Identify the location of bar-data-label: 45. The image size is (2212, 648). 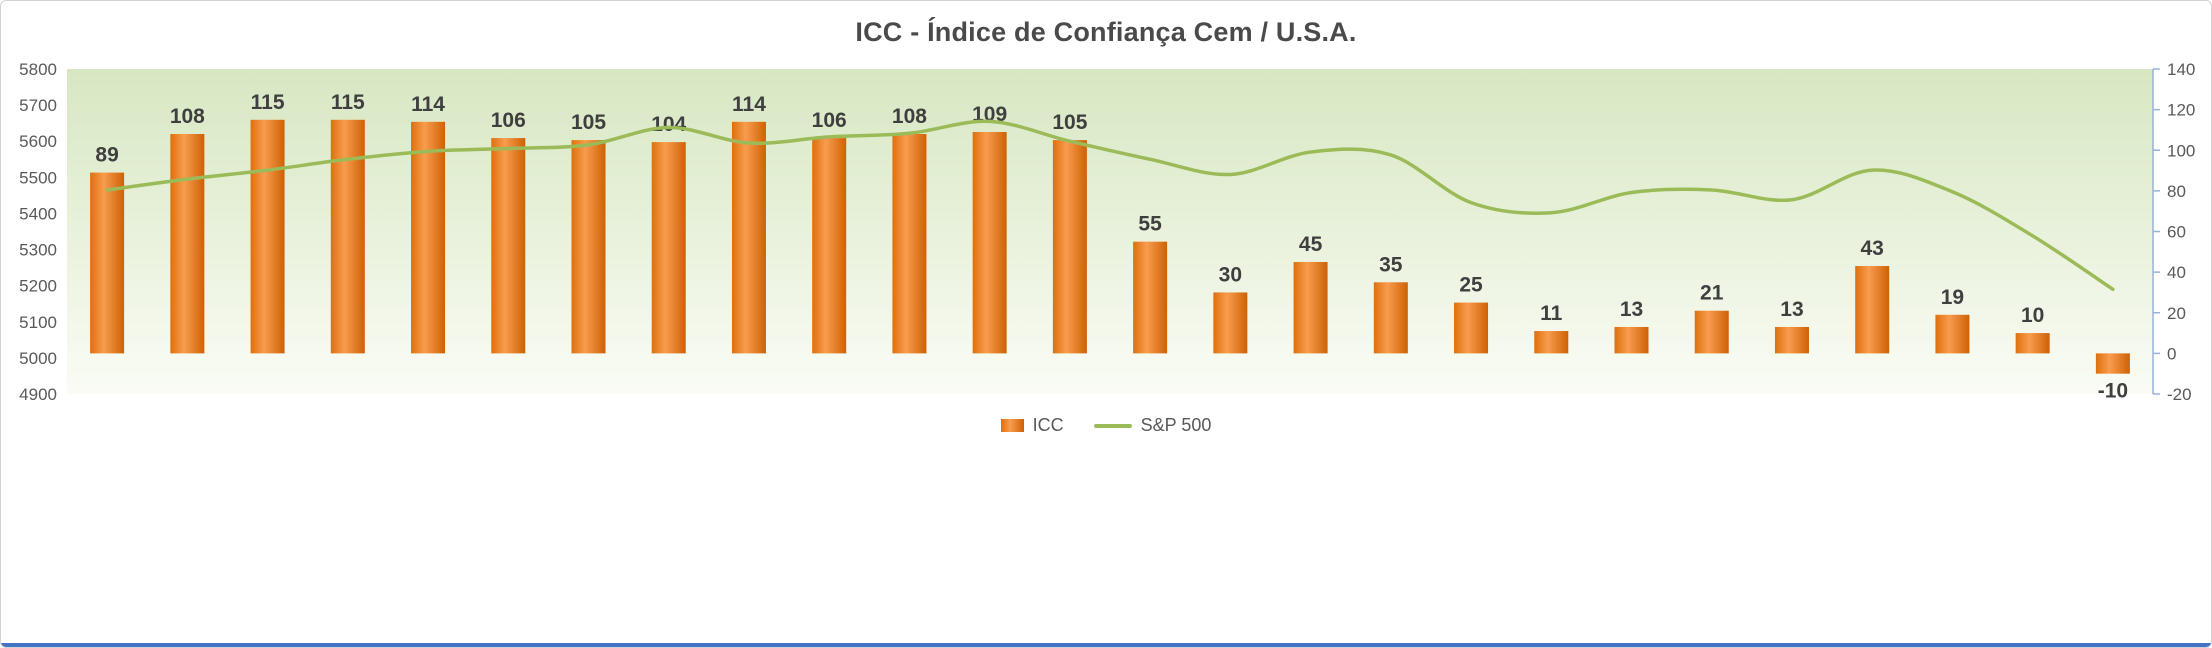
(1311, 244).